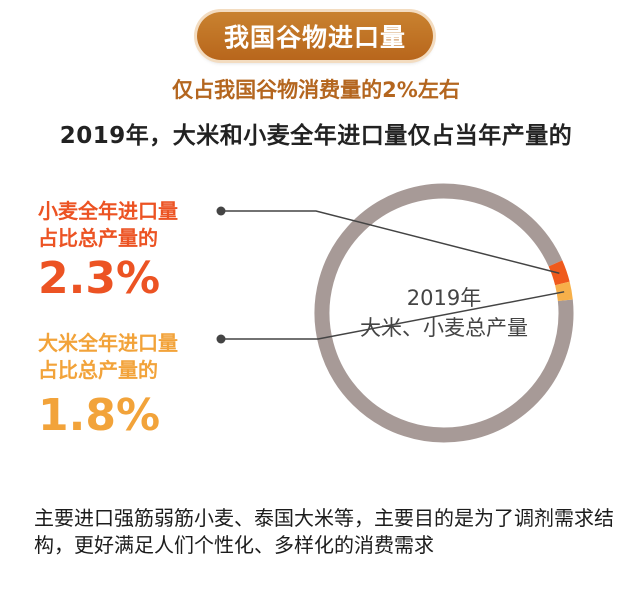 This screenshot has height=608, width=632. I want to click on rice-label-line1: 大米全年进口量, so click(108, 343).